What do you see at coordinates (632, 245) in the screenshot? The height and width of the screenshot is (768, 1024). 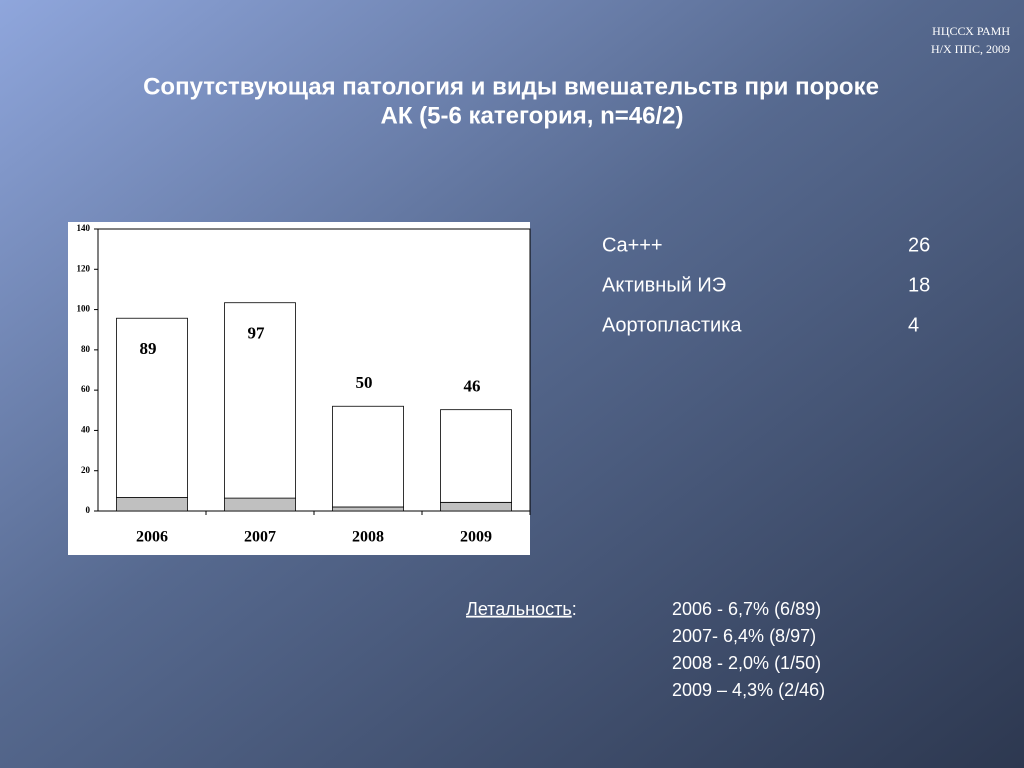 I see `stat-label: Ca+++` at bounding box center [632, 245].